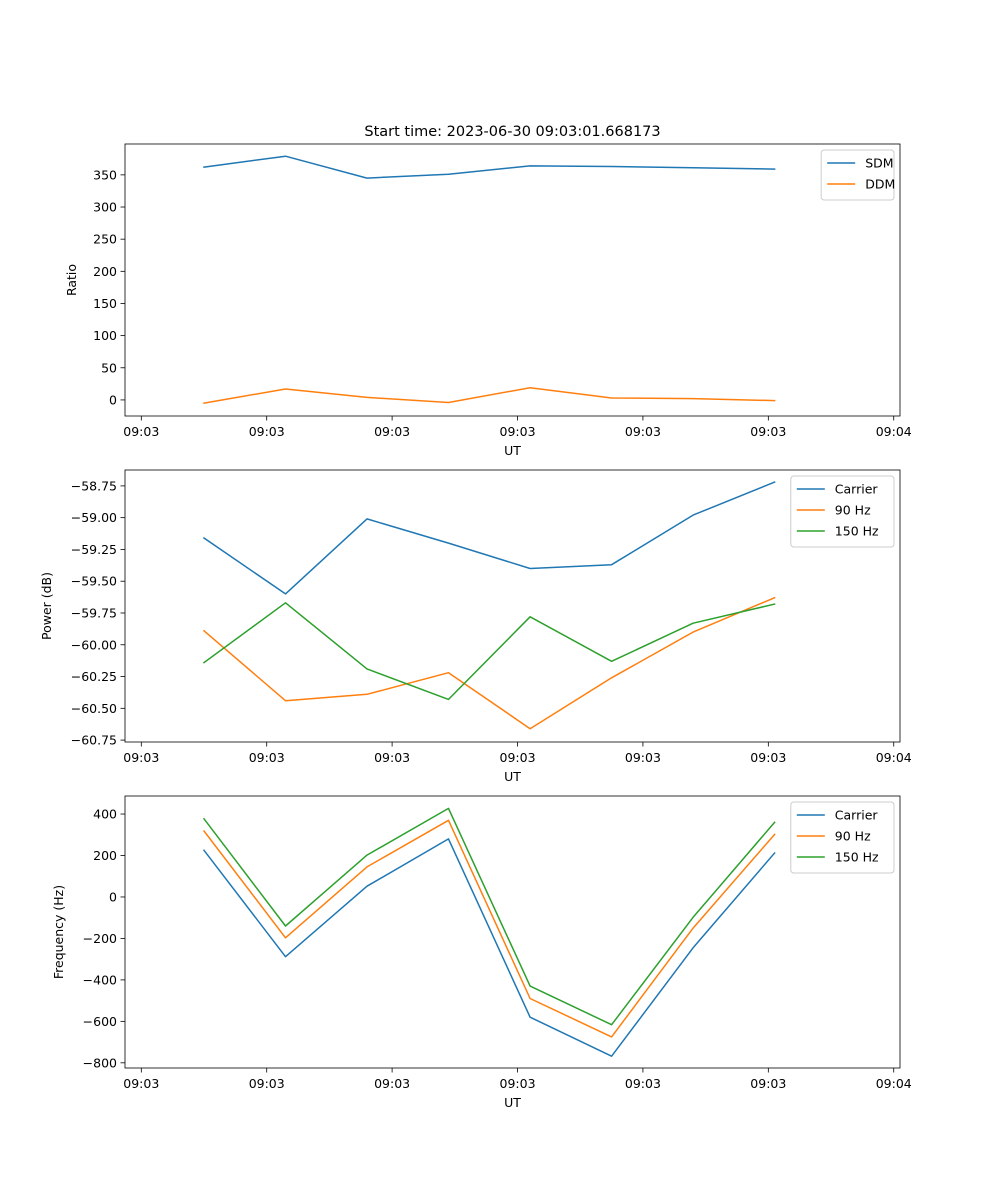 The image size is (1000, 1200). I want to click on y-tick-label: −800, so click(100, 1062).